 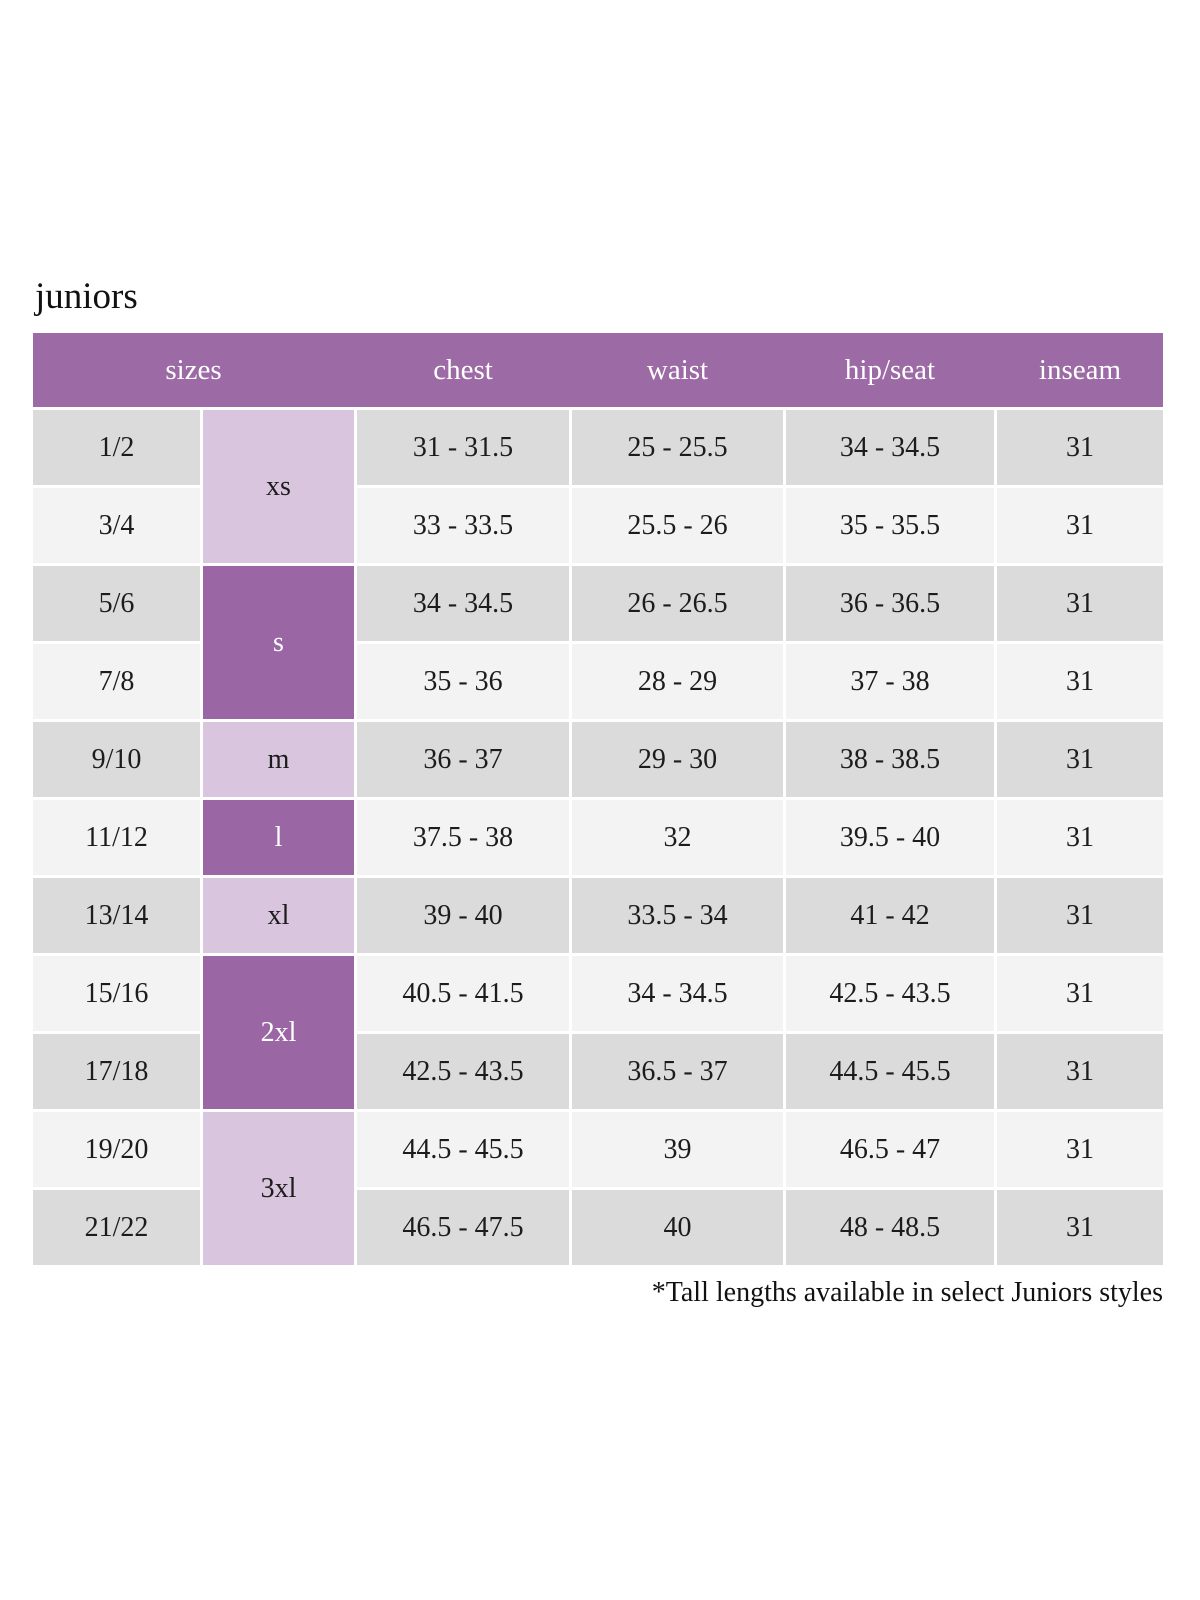 I want to click on cell-chest: 46.5 - 47.5, so click(x=463, y=1227).